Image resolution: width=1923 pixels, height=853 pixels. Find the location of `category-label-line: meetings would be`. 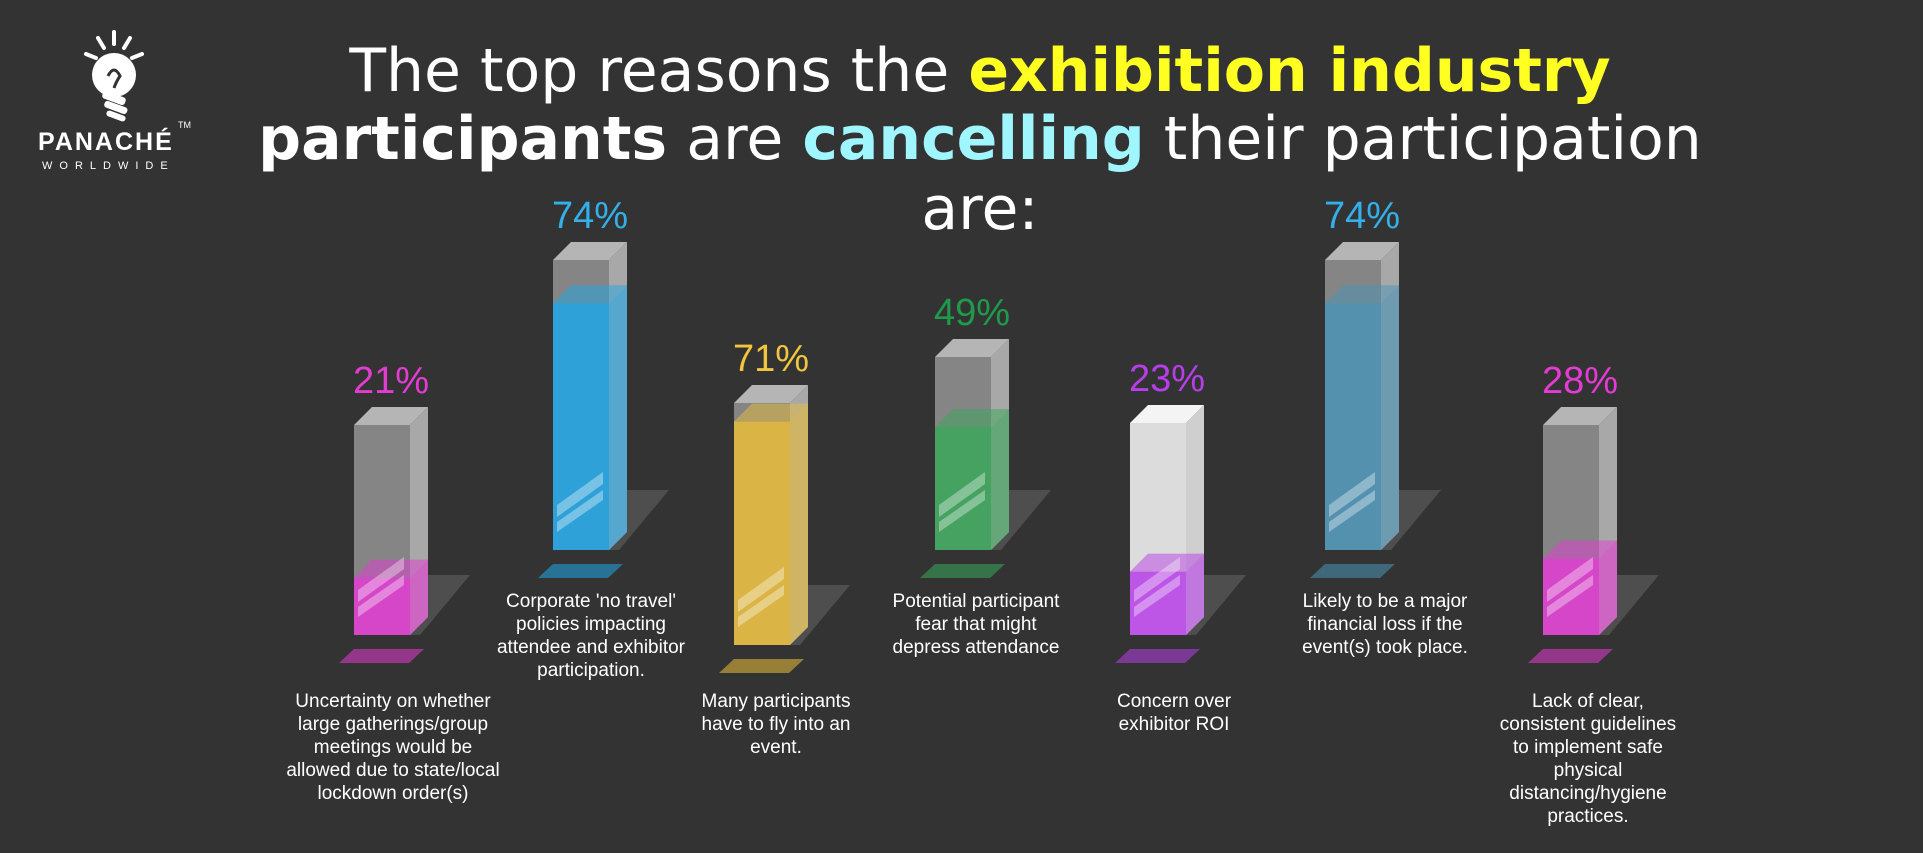

category-label-line: meetings would be is located at coordinates (393, 747).